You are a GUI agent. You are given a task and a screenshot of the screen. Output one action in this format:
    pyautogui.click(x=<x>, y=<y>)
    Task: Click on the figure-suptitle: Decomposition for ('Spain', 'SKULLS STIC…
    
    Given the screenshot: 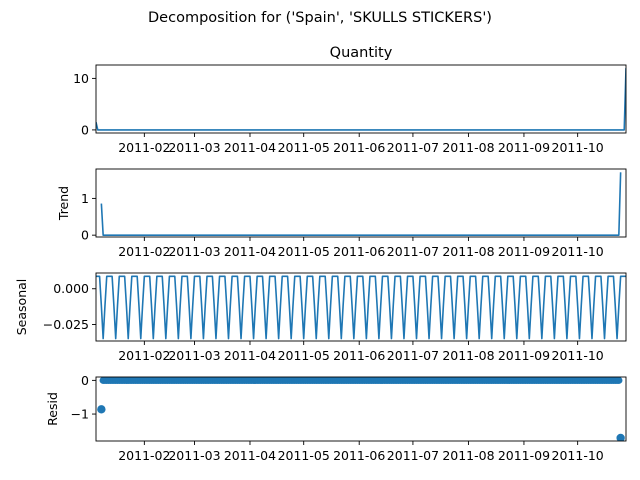 What is the action you would take?
    pyautogui.click(x=320, y=18)
    